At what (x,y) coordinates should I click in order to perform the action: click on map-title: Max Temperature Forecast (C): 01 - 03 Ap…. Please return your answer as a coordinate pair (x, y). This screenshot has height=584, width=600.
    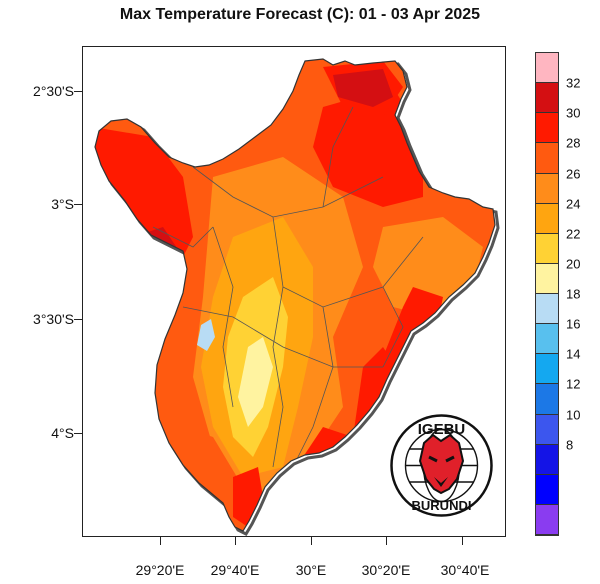
    Looking at the image, I should click on (300, 14).